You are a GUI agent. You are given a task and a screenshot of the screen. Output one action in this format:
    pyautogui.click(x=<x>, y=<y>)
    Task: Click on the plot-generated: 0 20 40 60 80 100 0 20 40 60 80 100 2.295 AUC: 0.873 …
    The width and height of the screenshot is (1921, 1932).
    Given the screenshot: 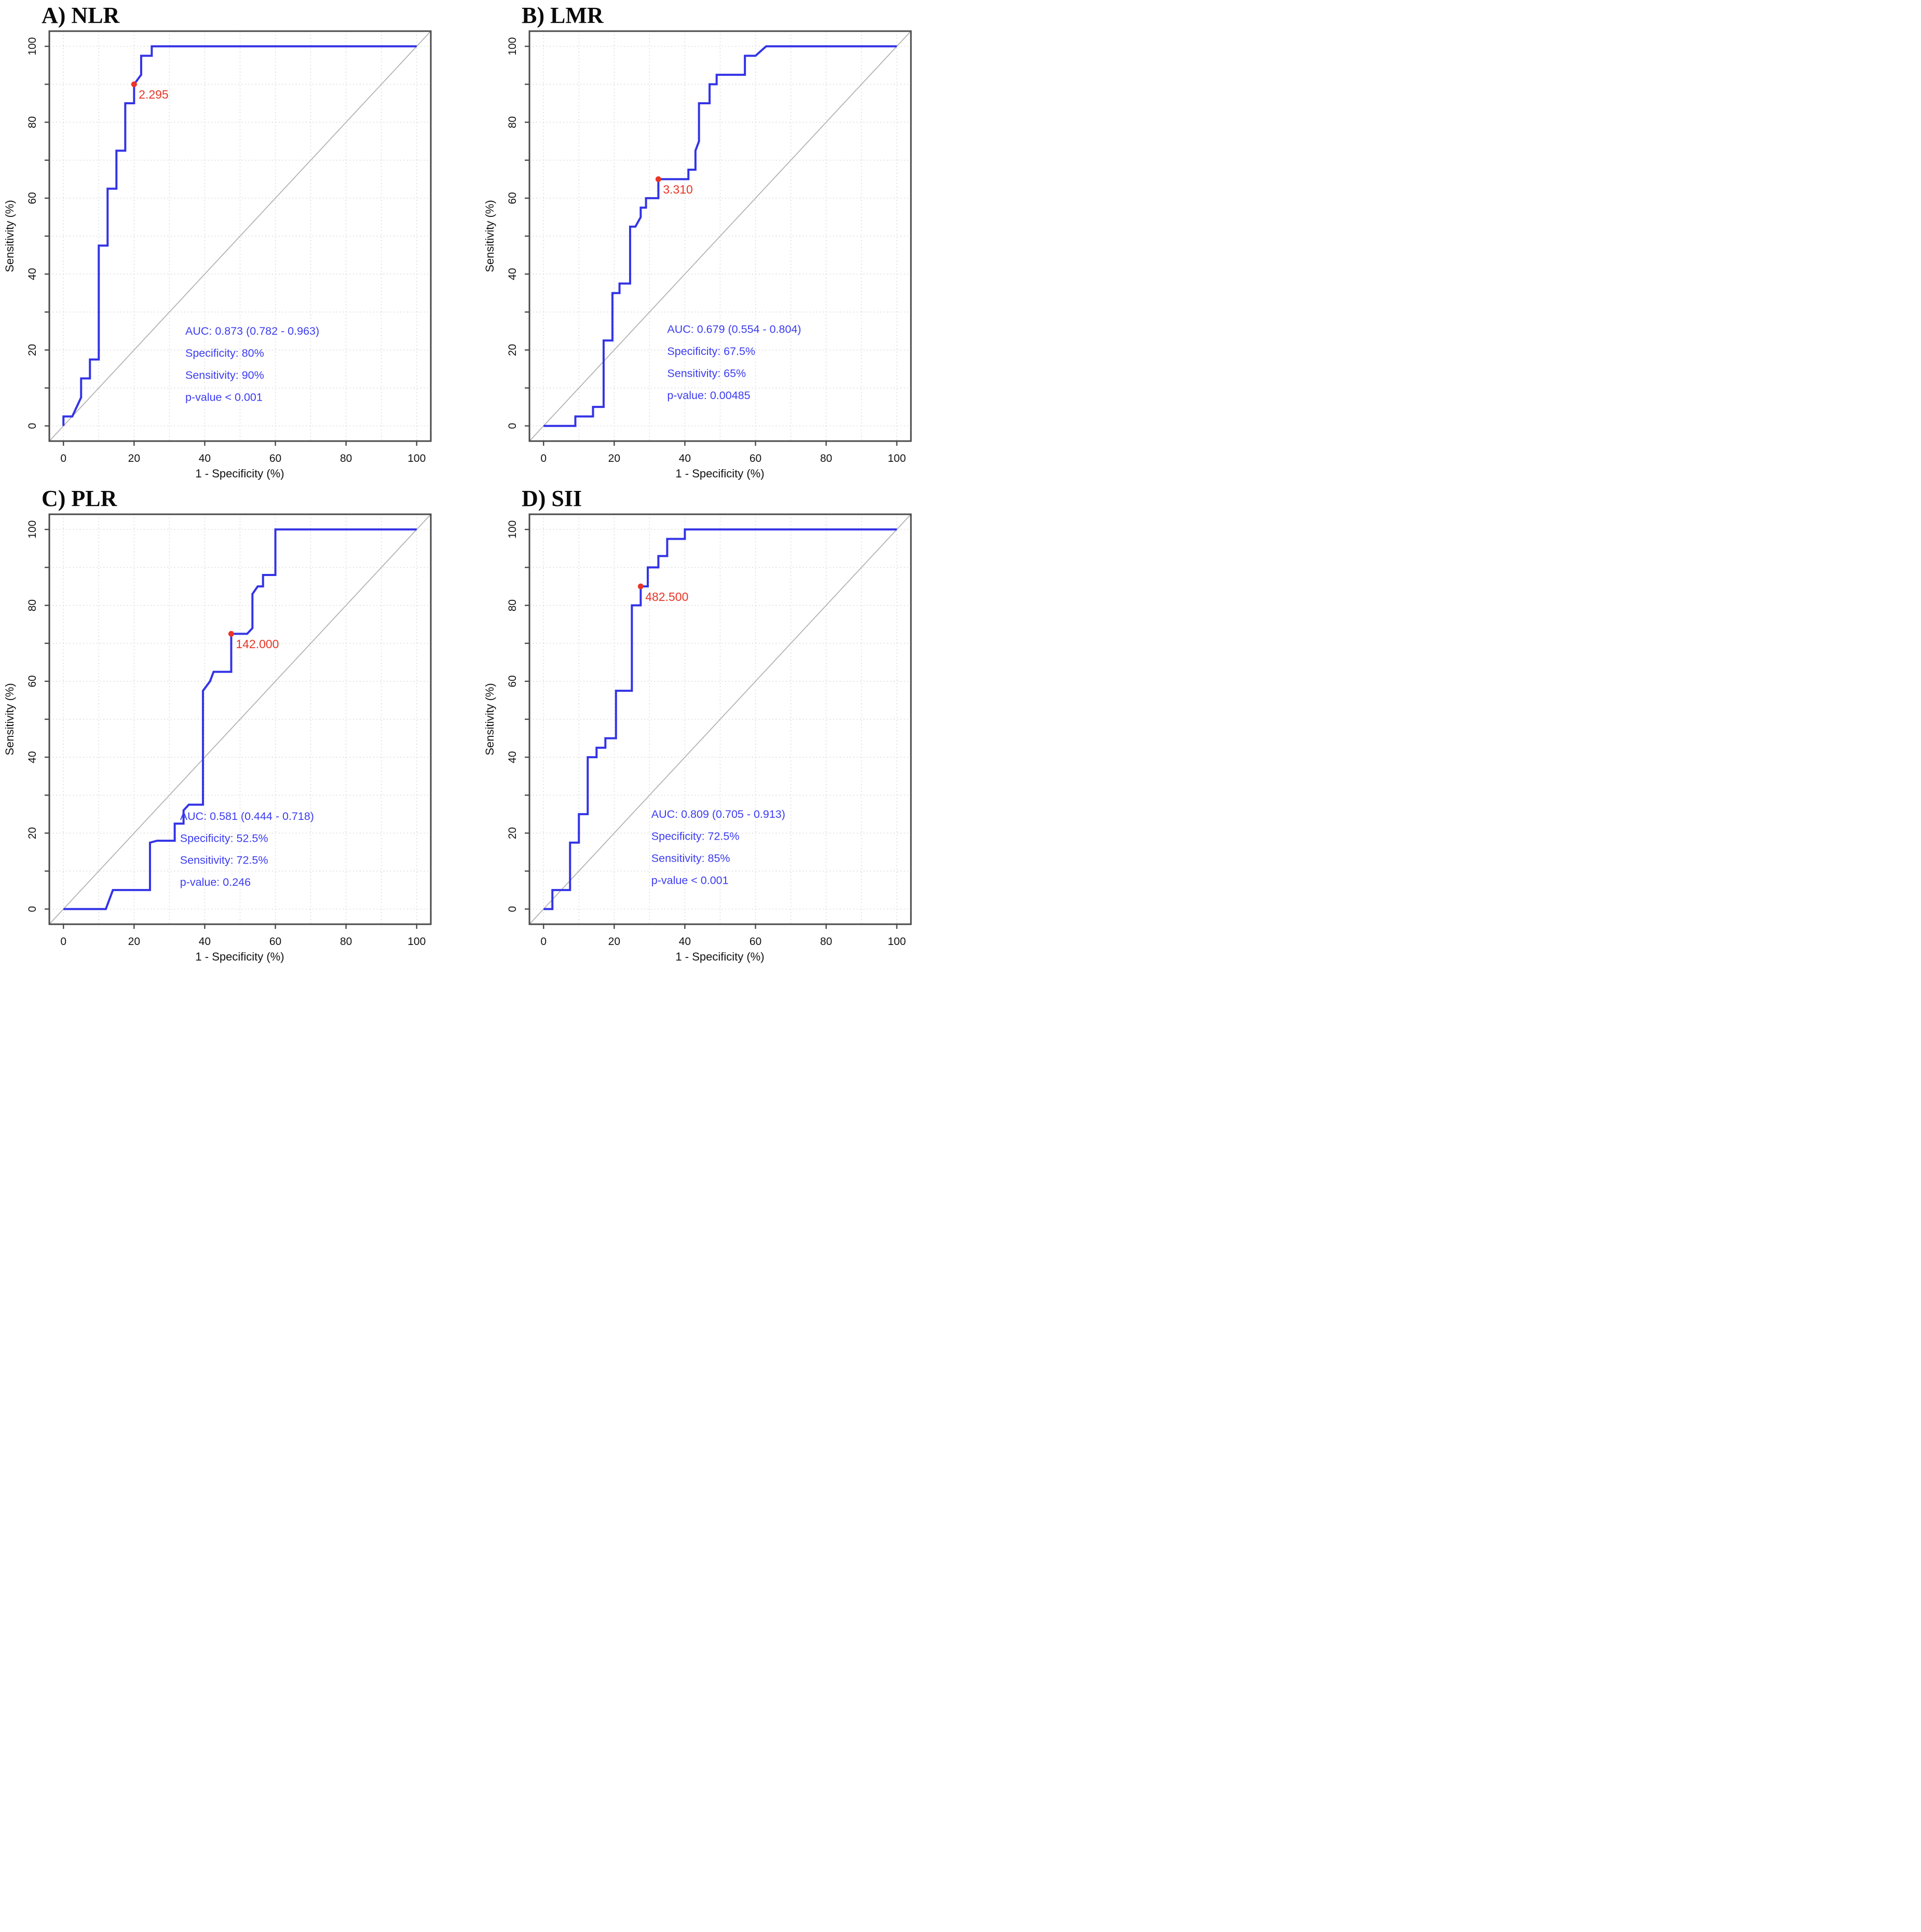 What is the action you would take?
    pyautogui.click(x=229, y=247)
    